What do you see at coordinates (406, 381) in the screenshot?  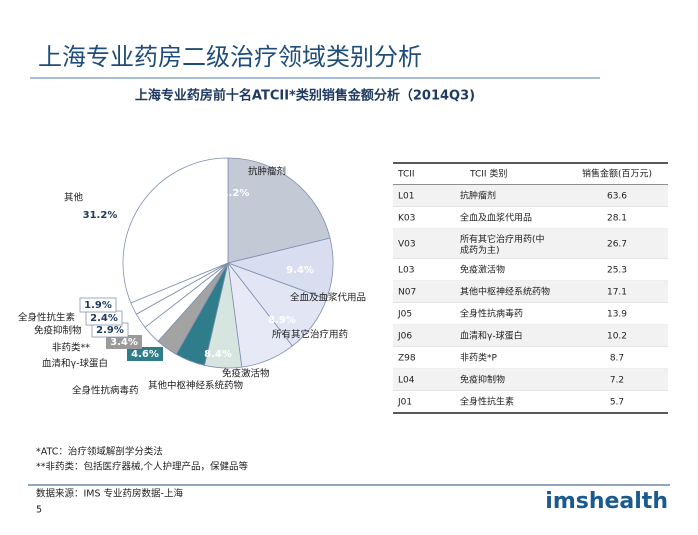 I see `table-cell: L04` at bounding box center [406, 381].